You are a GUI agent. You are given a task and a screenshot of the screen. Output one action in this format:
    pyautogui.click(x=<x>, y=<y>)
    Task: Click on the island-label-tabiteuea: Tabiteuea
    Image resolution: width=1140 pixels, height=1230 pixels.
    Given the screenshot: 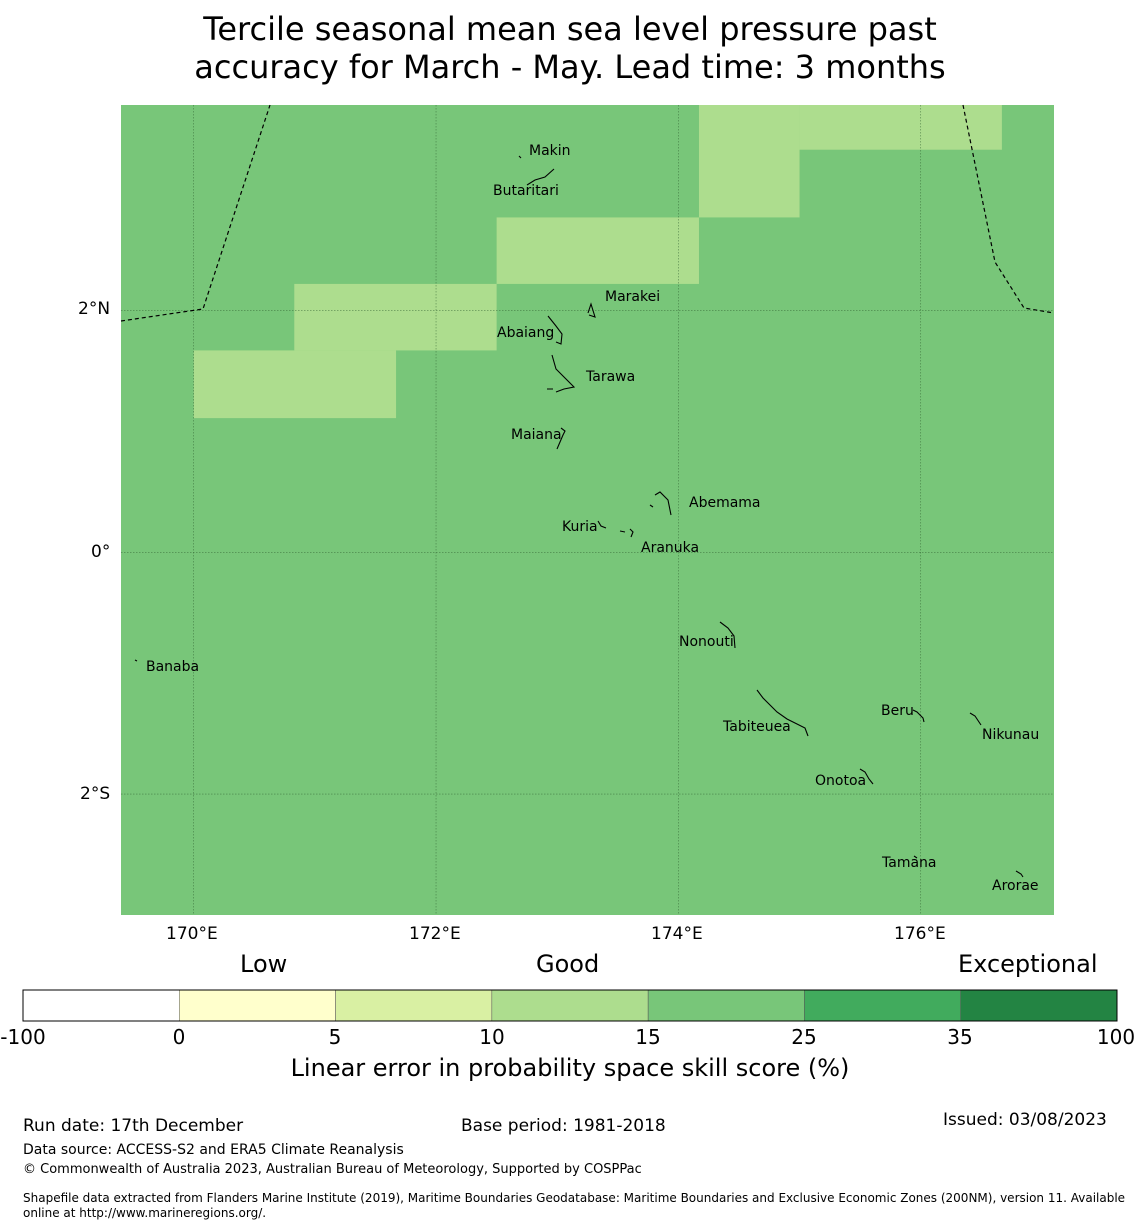 What is the action you would take?
    pyautogui.click(x=756, y=727)
    